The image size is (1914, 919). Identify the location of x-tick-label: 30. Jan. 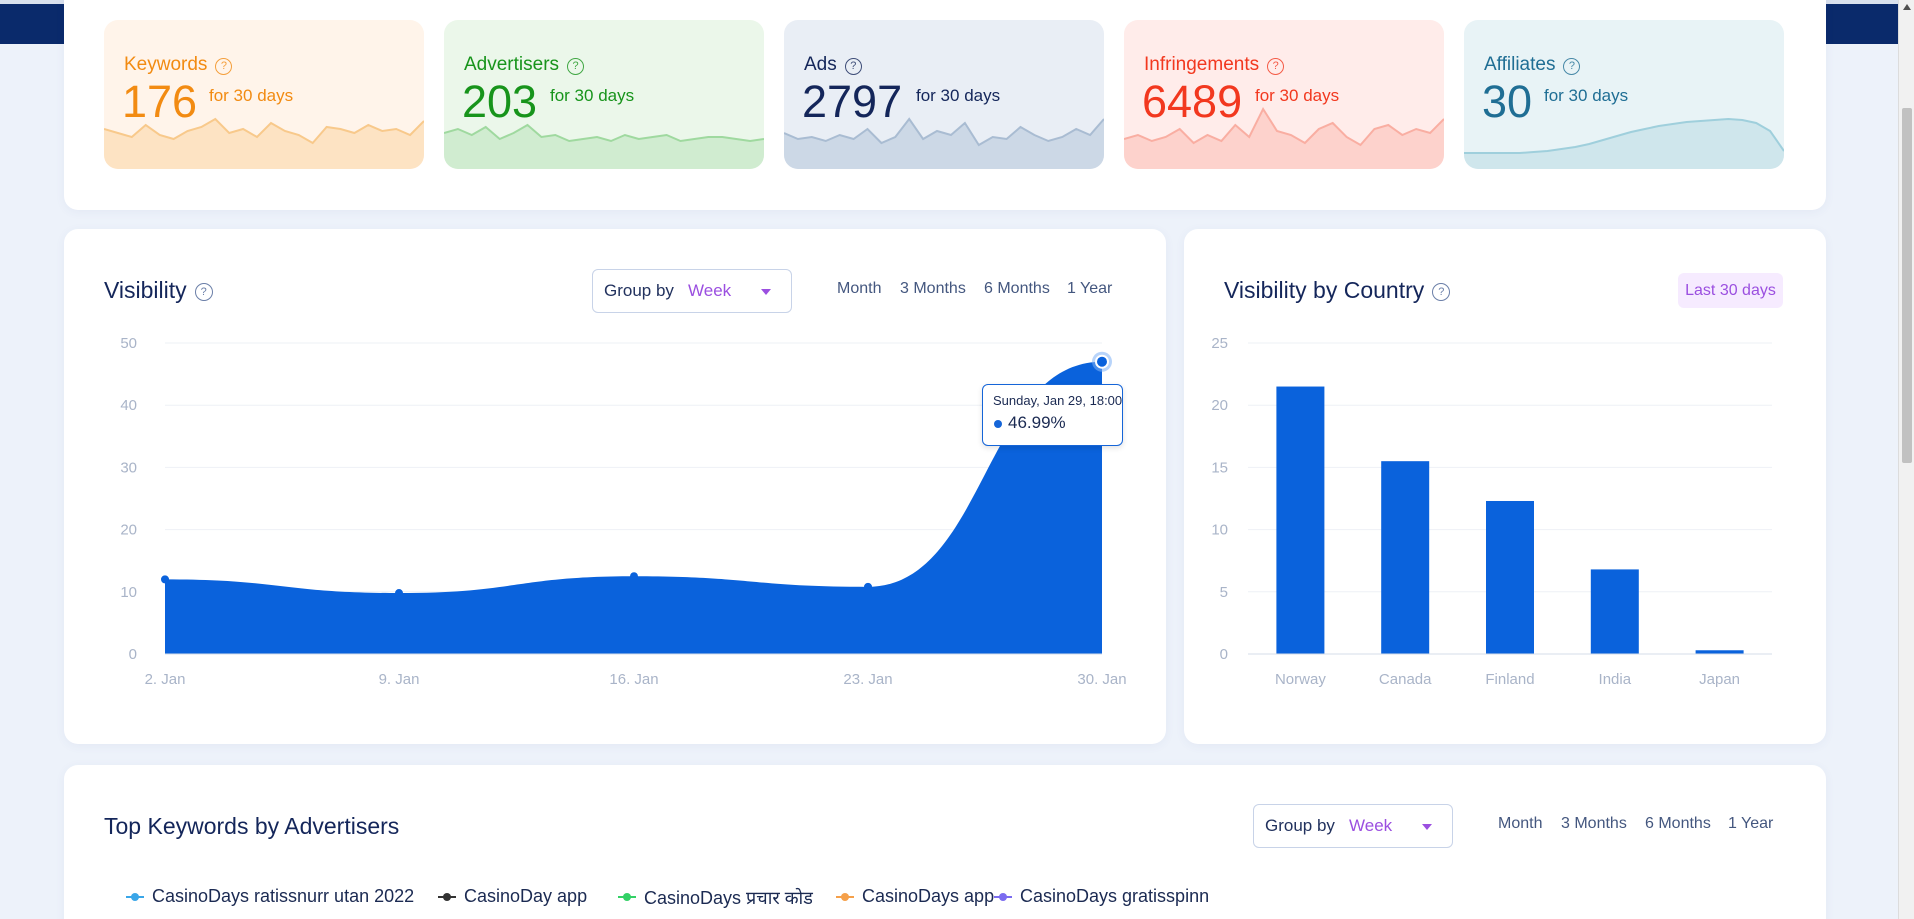
(1101, 679).